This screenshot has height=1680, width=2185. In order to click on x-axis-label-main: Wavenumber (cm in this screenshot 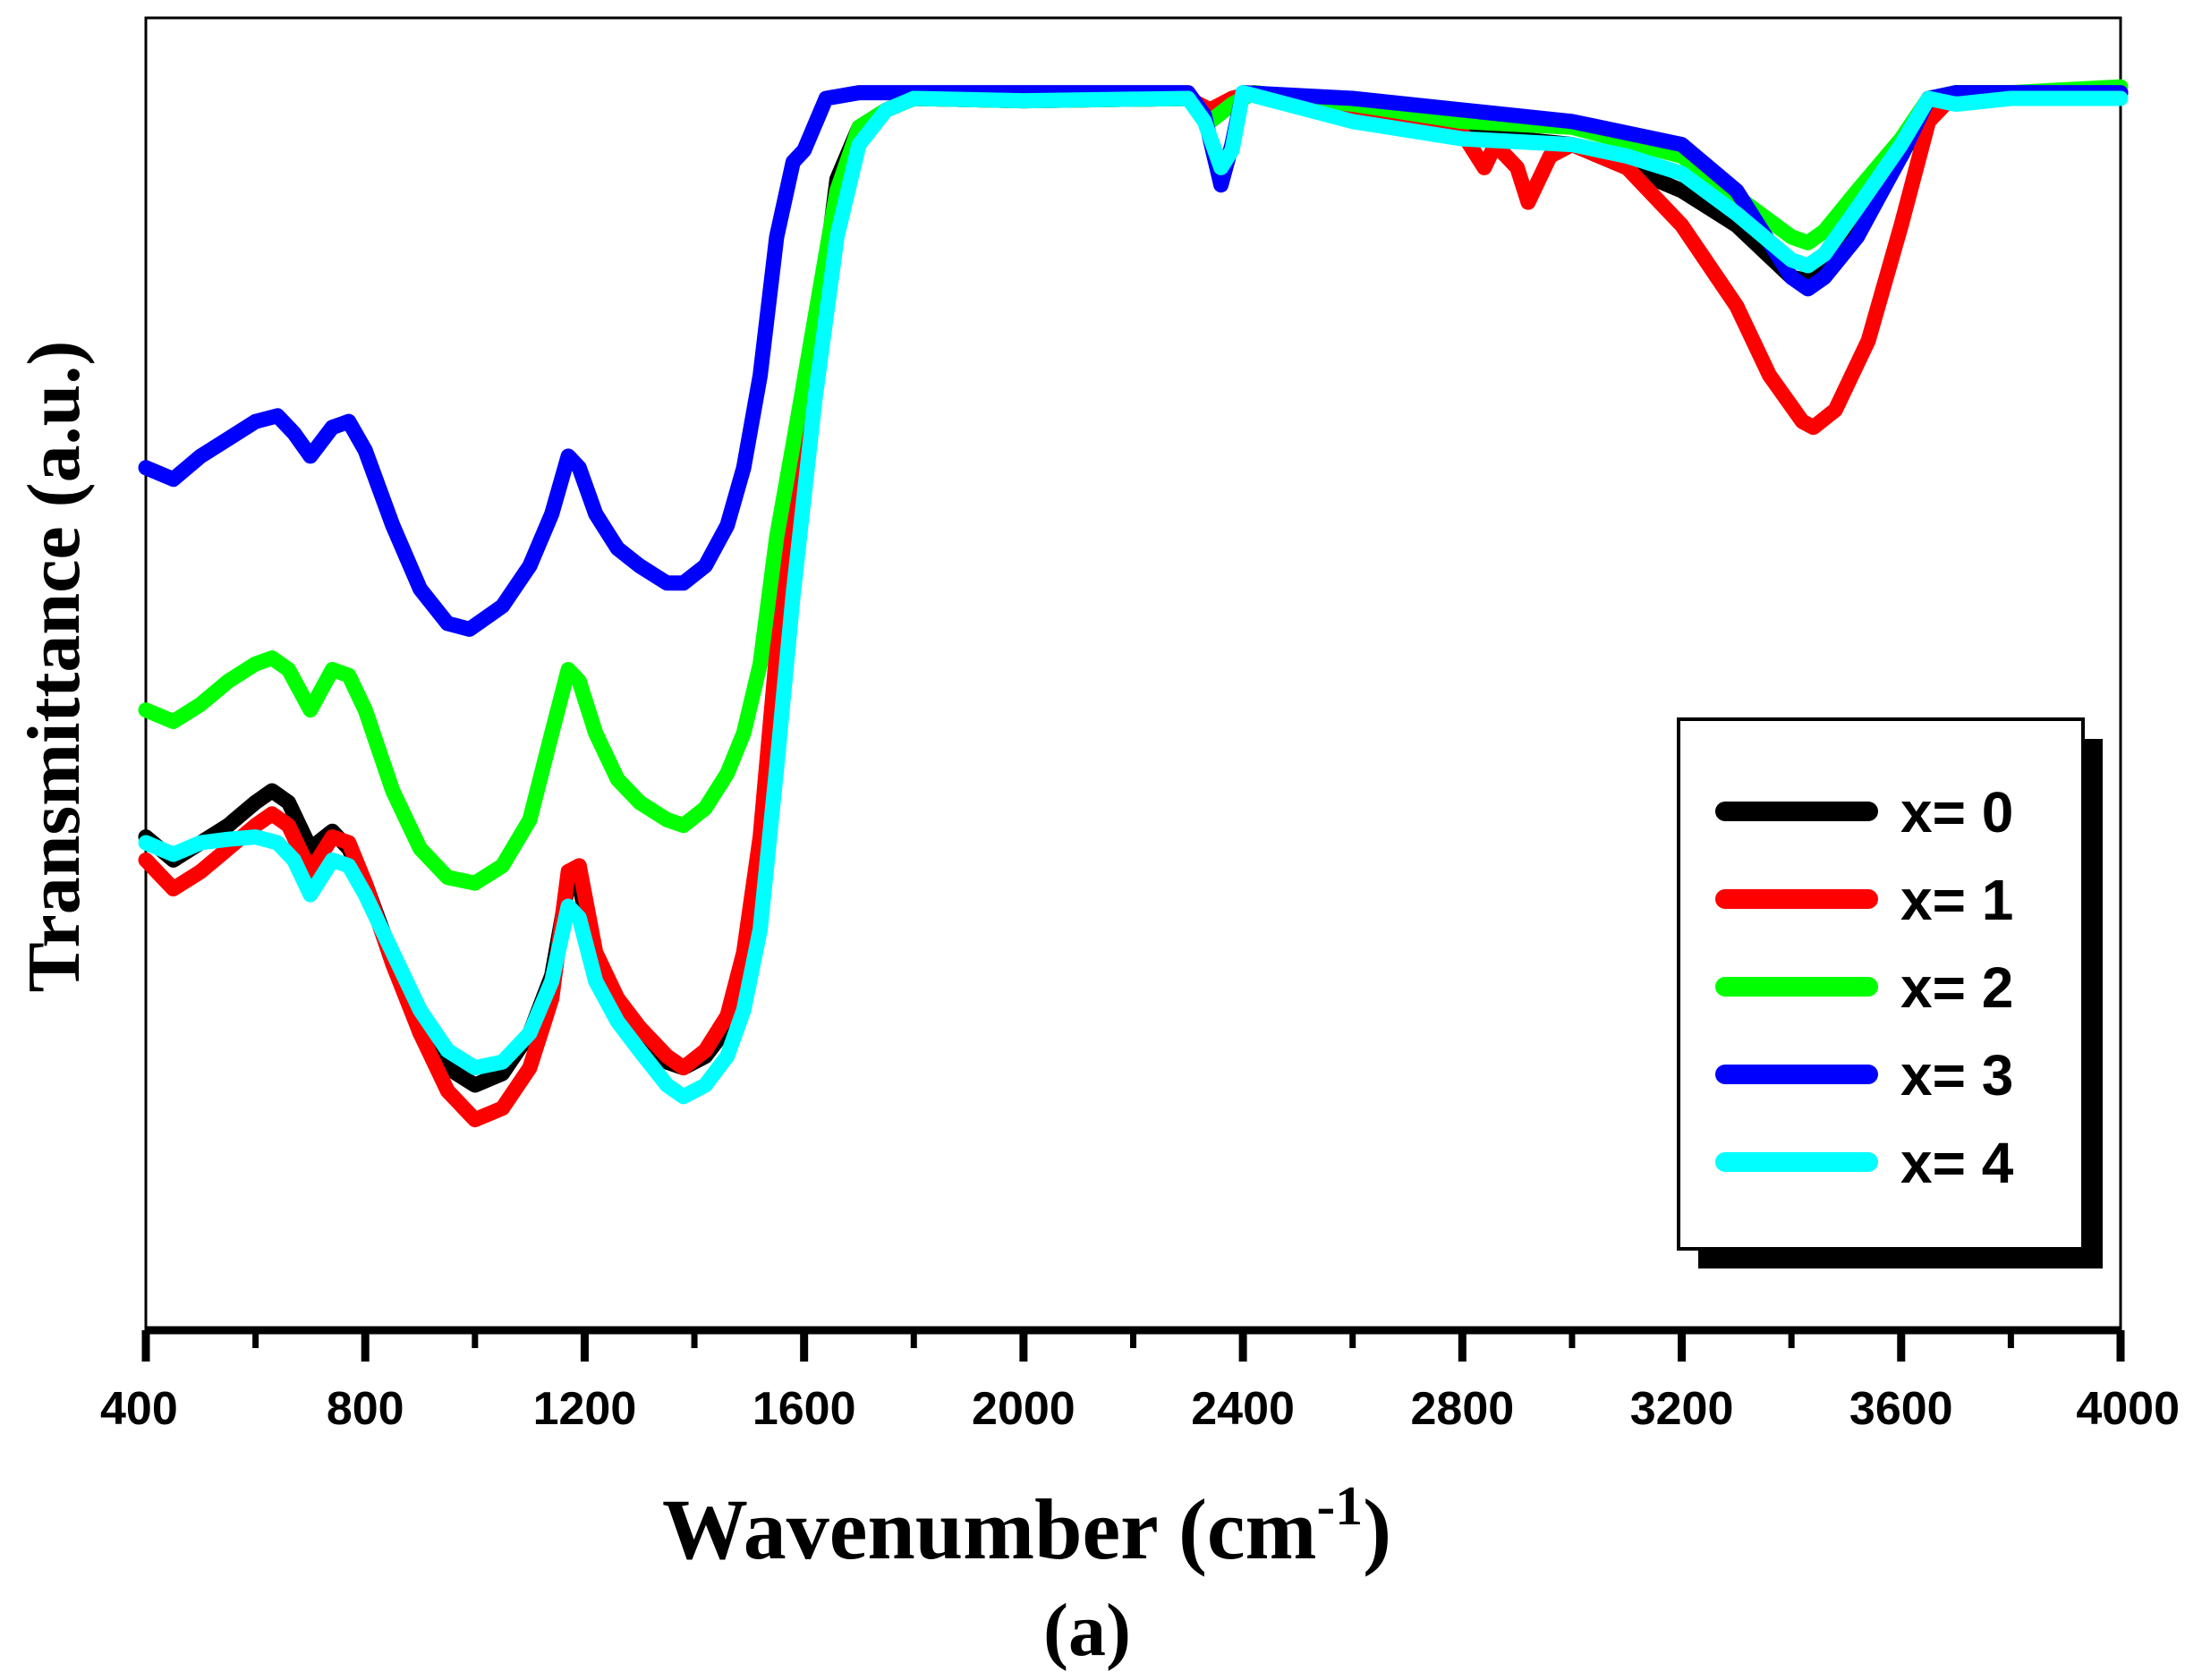, I will do `click(989, 1529)`.